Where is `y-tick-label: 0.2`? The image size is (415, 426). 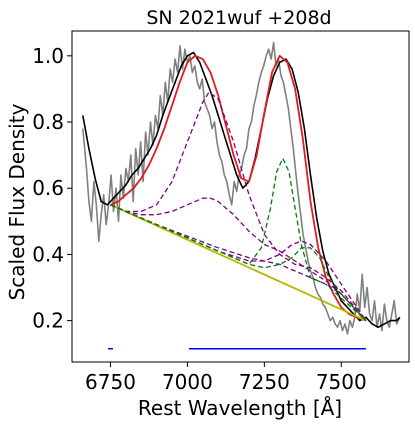 y-tick-label: 0.2 is located at coordinates (48, 321).